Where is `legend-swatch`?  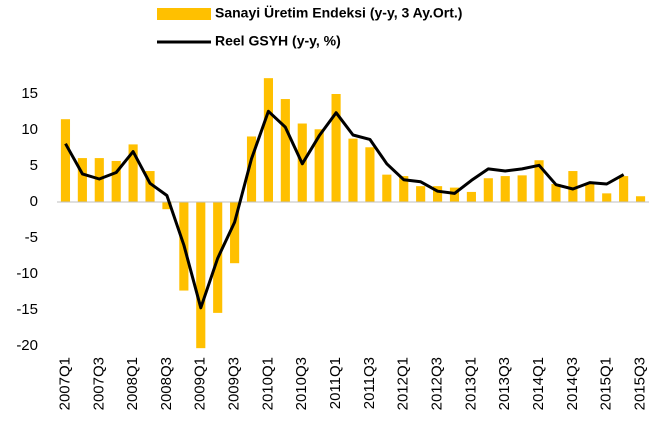
legend-swatch is located at coordinates (184, 14).